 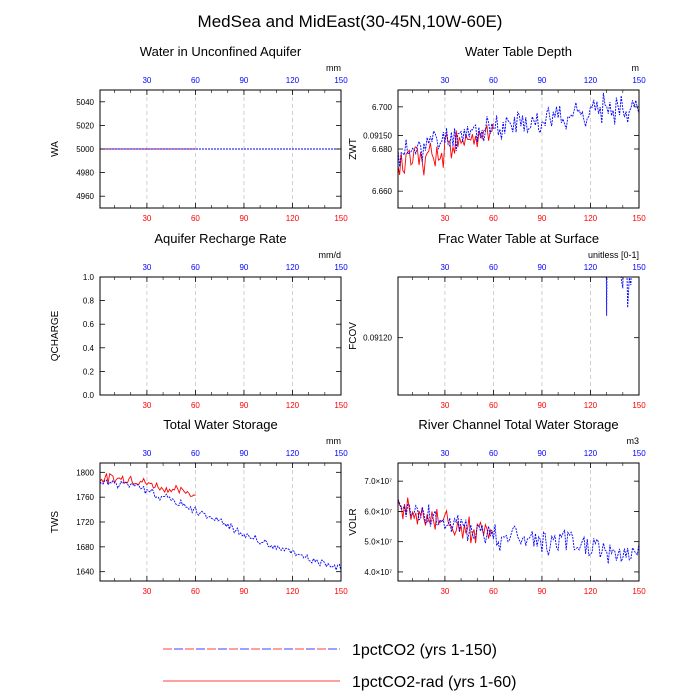 I want to click on x-tick-label-bottom-fcov-60: 60, so click(x=493, y=405).